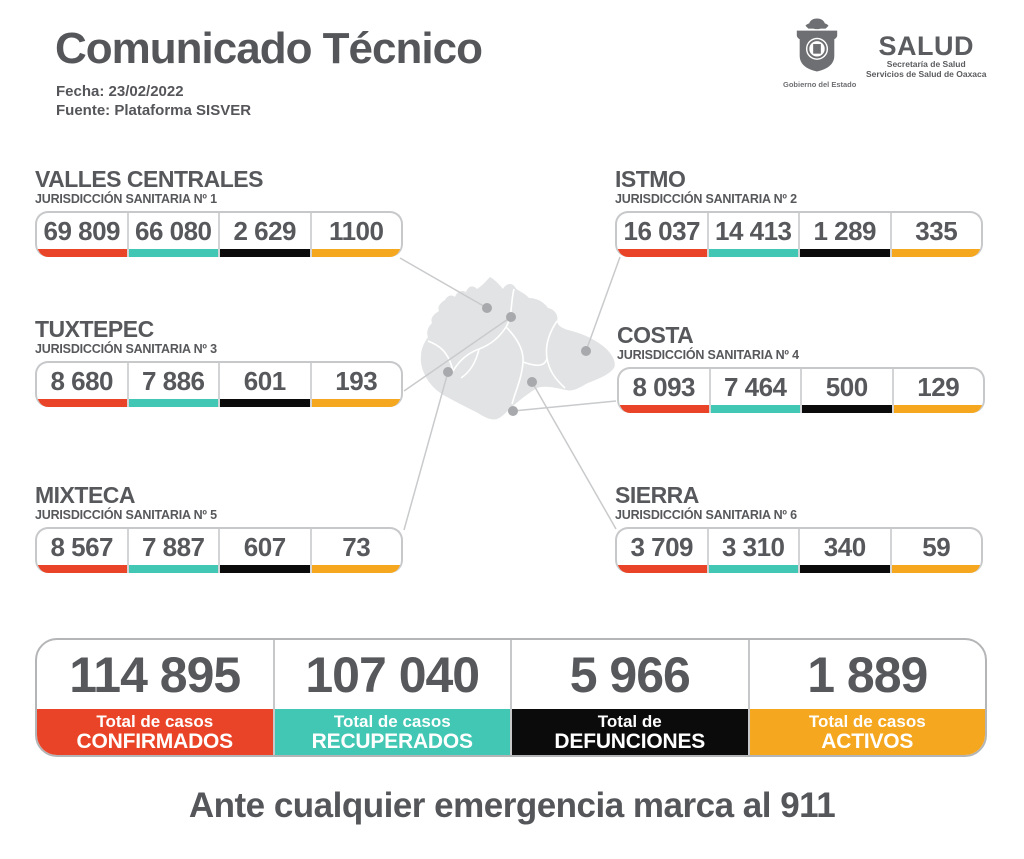  I want to click on region-stats-box: 3 709 3 310 340 59, so click(799, 550).